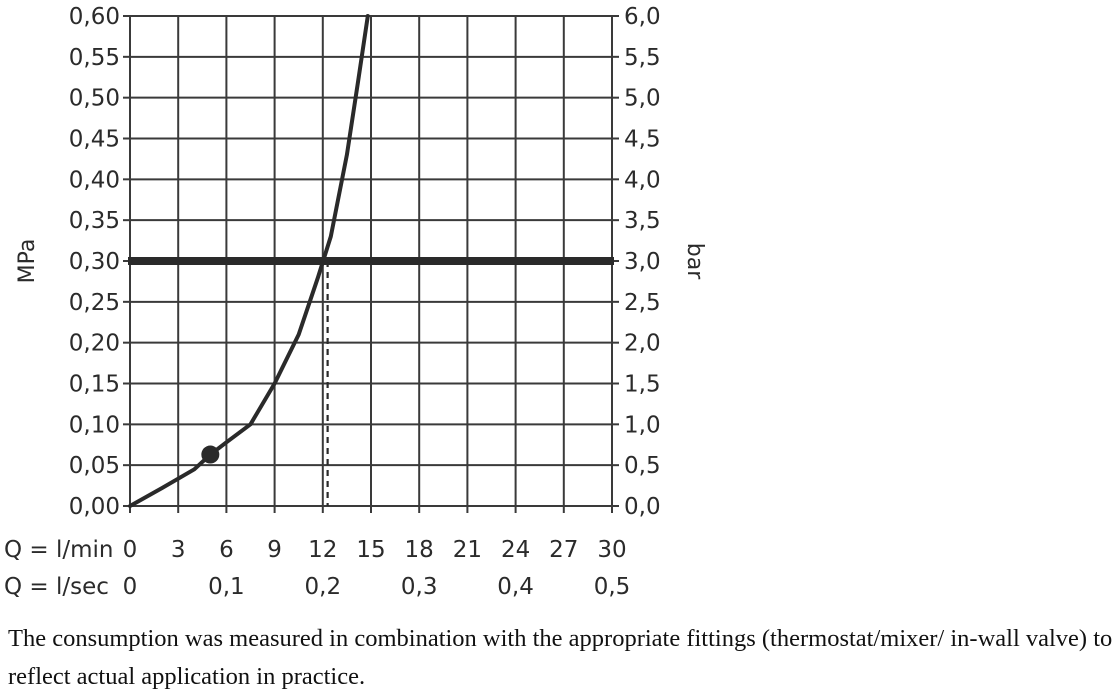 The height and width of the screenshot is (700, 1120). Describe the element at coordinates (642, 385) in the screenshot. I see `y-right-tick-label: 1,5` at that location.